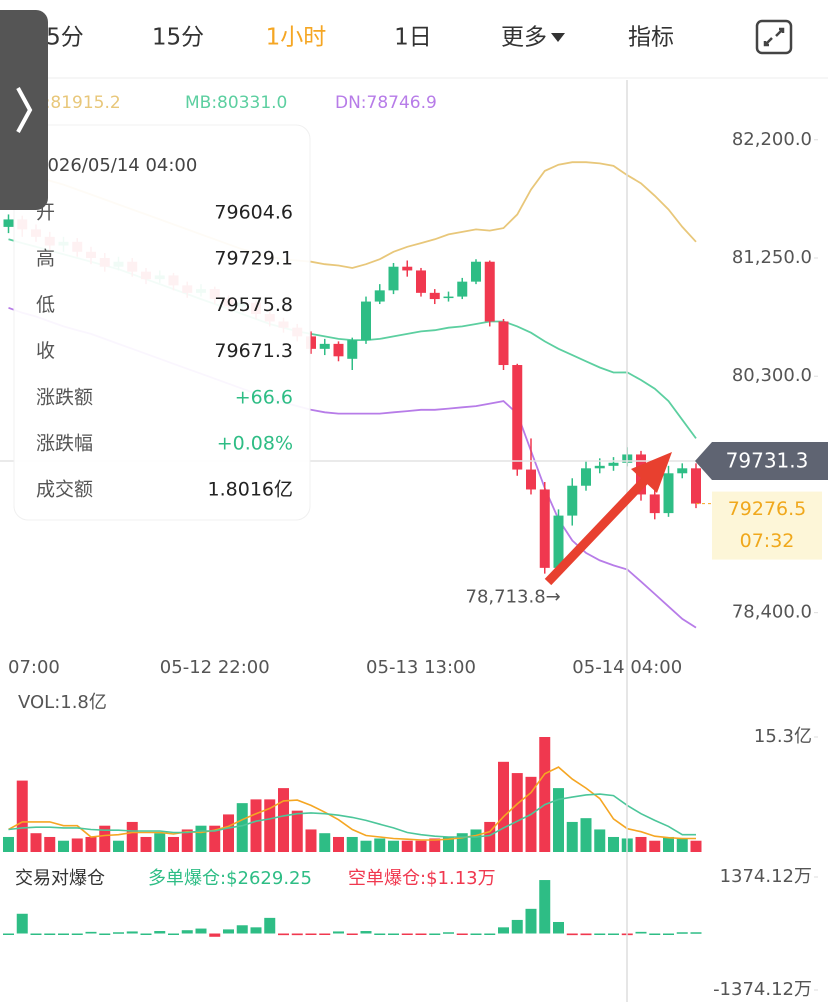  I want to click on panel-title: VOL:1.8亿, so click(62, 702).